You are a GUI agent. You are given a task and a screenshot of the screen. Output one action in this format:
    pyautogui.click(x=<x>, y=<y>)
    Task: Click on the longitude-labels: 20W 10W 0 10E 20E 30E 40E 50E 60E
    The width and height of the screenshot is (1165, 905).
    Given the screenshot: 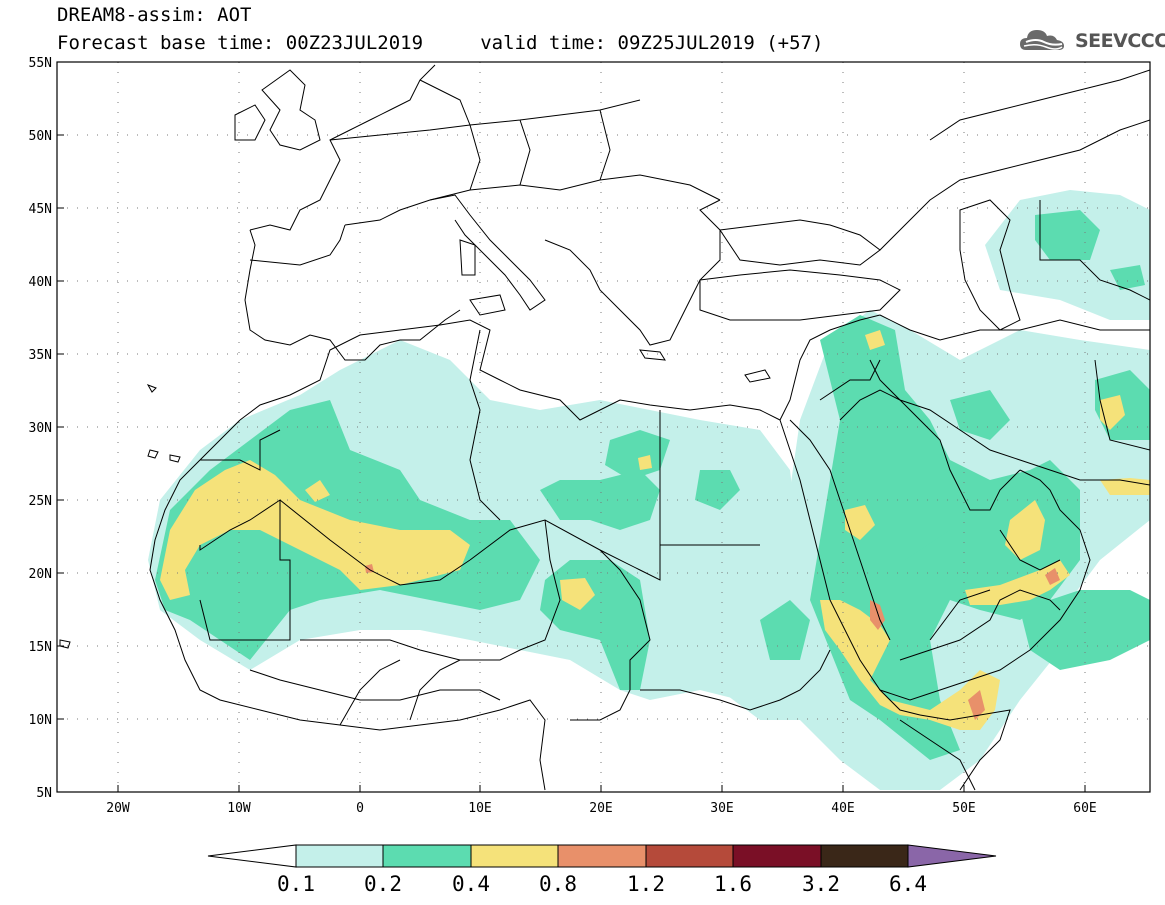 What is the action you would take?
    pyautogui.click(x=601, y=808)
    